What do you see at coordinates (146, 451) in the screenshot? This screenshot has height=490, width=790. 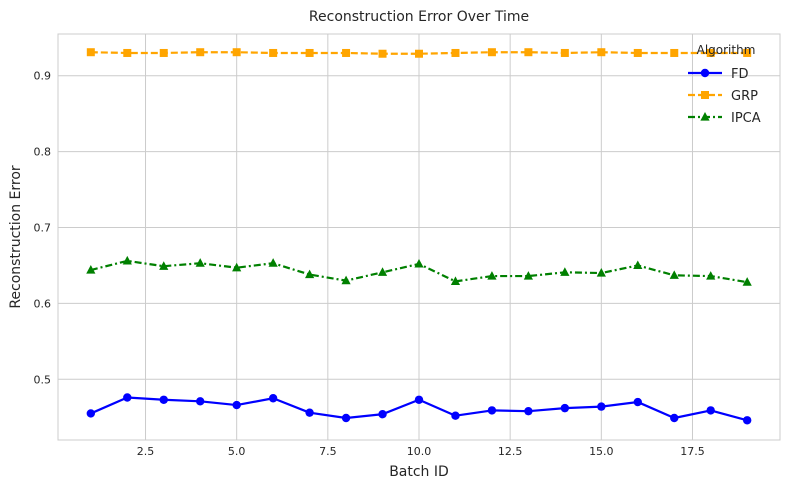 I see `x-tick-label: 2.5` at bounding box center [146, 451].